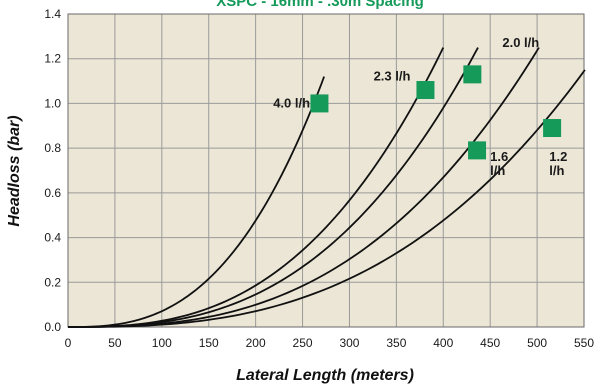  I want to click on x-tick-label: 200, so click(256, 343).